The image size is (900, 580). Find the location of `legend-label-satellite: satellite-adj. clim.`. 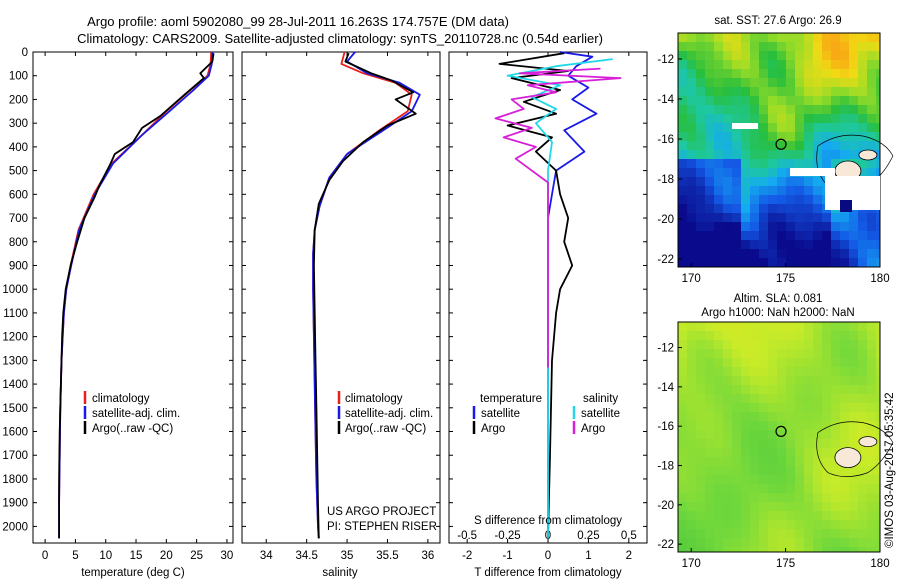

legend-label-satellite: satellite-adj. clim. is located at coordinates (136, 414).